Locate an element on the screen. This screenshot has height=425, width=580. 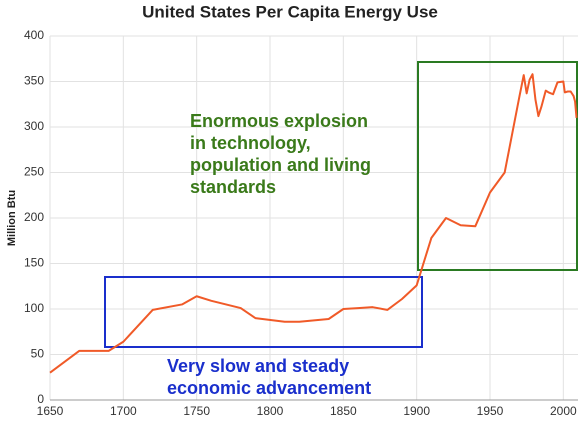
y-tick-label: 350 is located at coordinates (34, 81).